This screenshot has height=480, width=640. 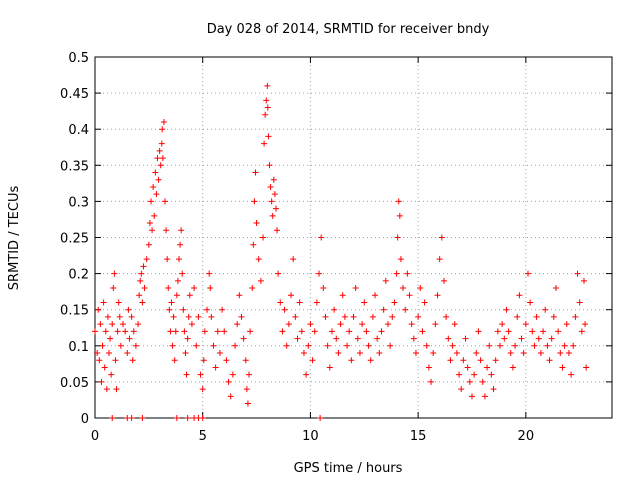 I want to click on x-tick-label: 5, so click(x=203, y=436).